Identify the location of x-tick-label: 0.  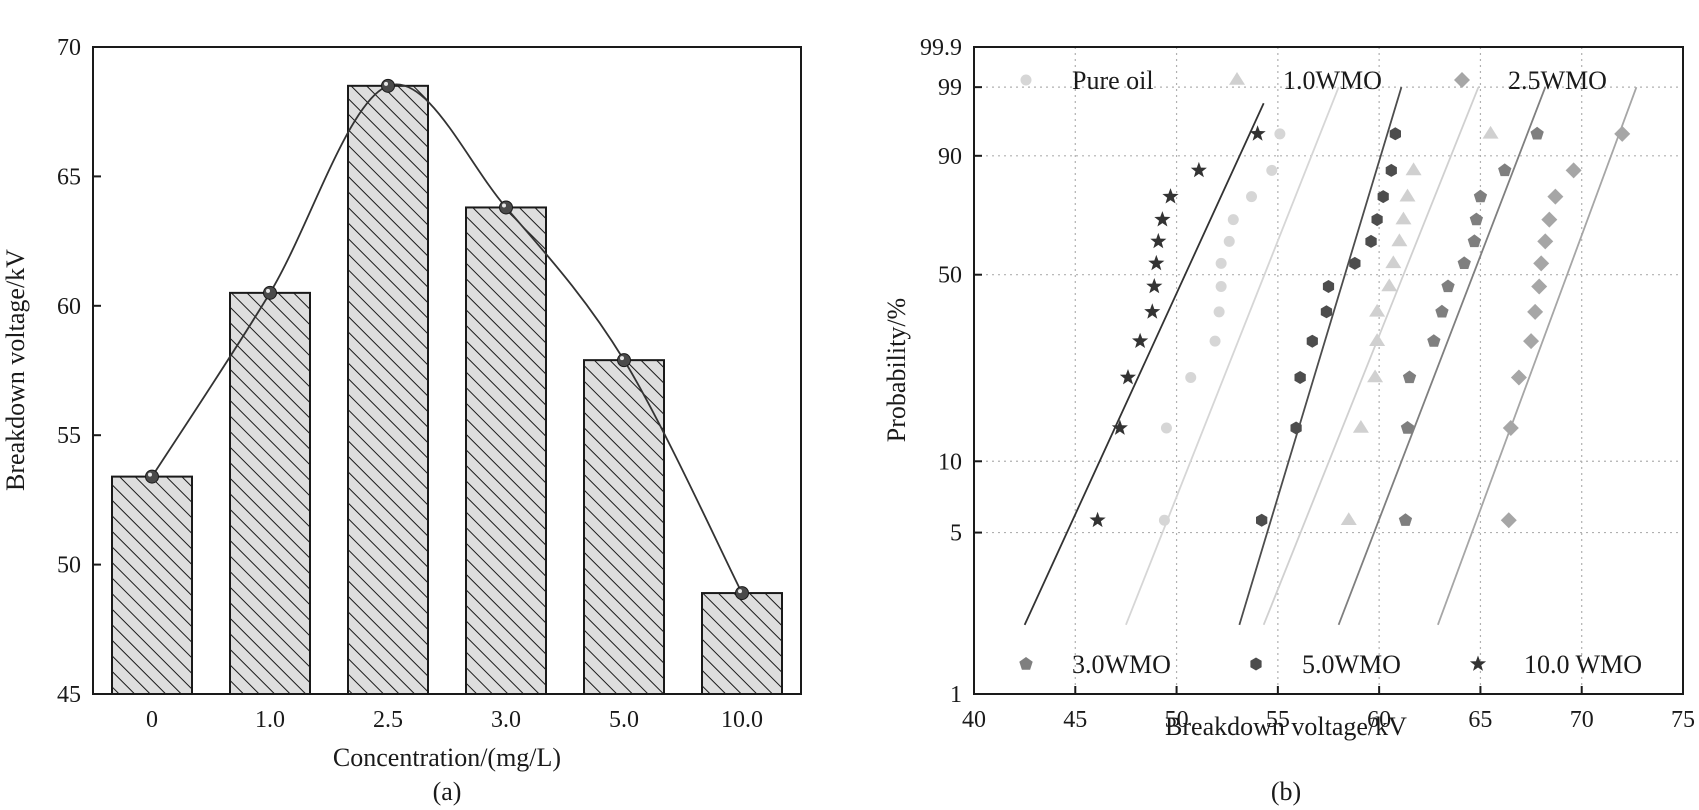
(152, 720).